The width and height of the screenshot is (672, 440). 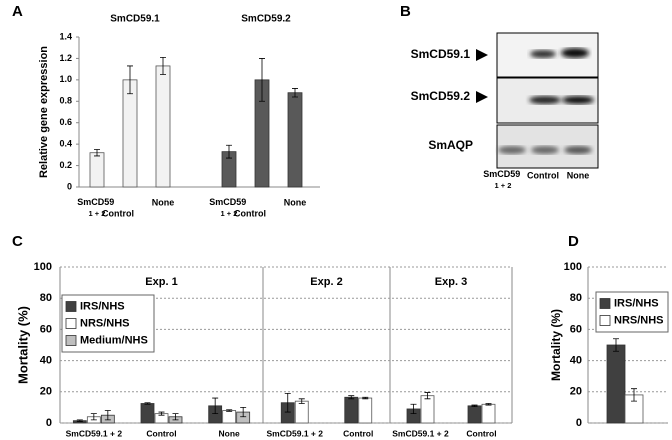 What do you see at coordinates (326, 282) in the screenshot?
I see `panel-title: Exp. 2` at bounding box center [326, 282].